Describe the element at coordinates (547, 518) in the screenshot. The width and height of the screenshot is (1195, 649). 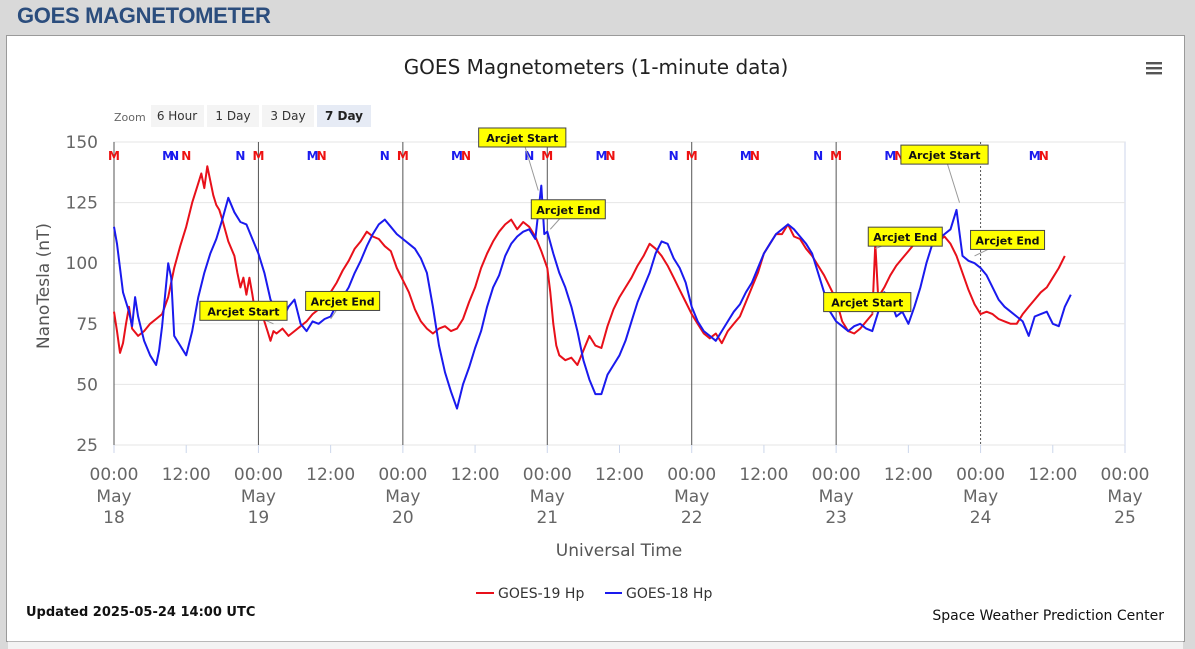
I see `x-tick-label-day: 21` at that location.